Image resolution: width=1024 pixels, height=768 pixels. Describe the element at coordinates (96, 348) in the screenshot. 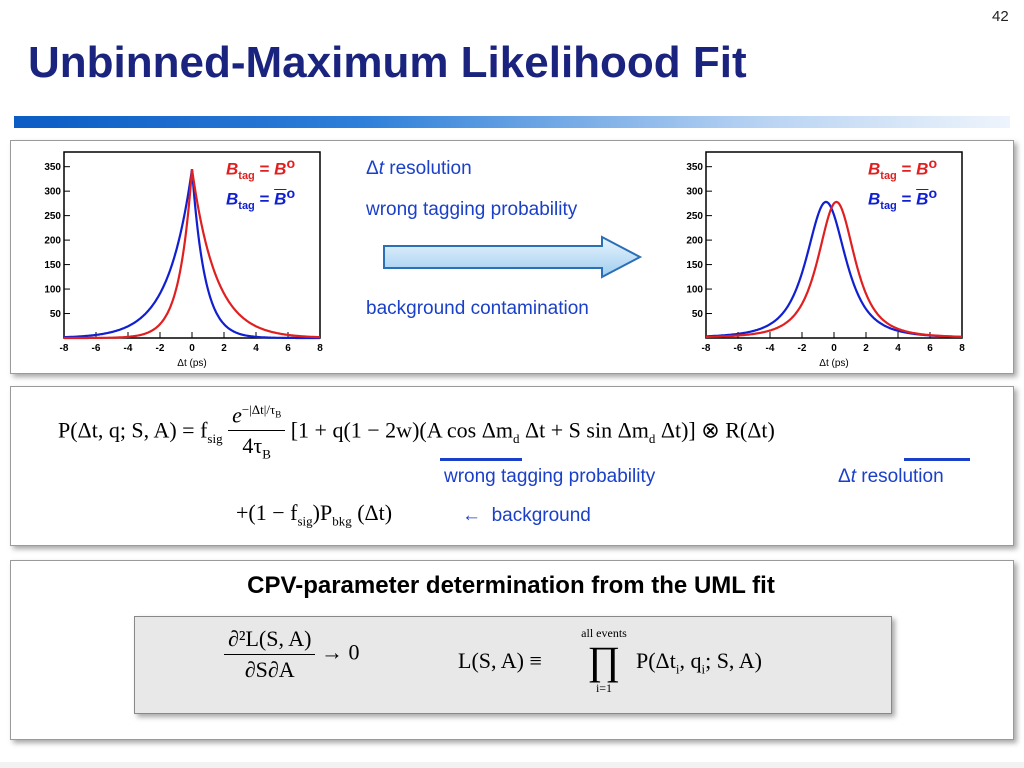

I see `left-x-tick-label: -6` at that location.